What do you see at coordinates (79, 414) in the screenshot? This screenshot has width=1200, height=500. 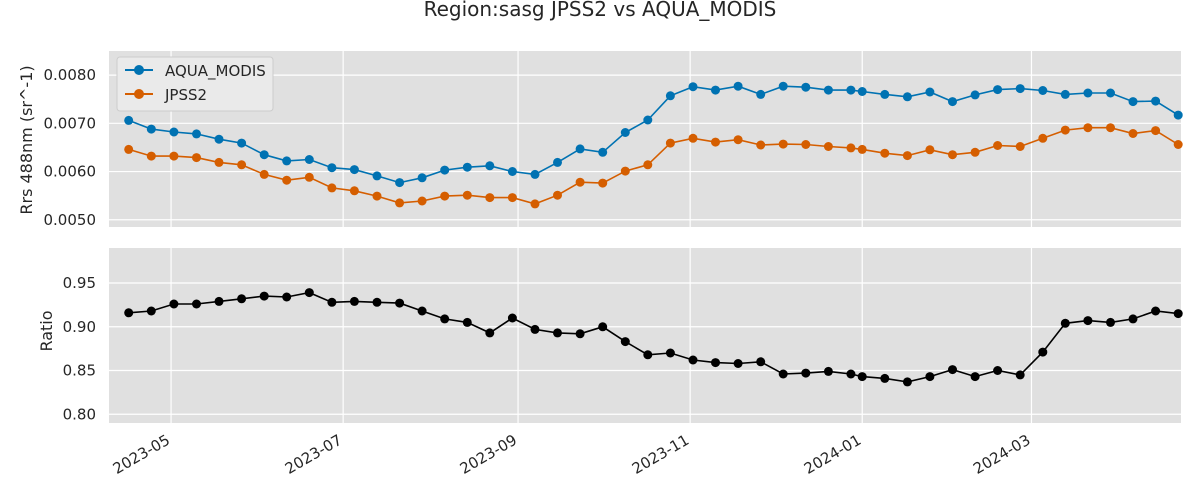 I see `bottom-y-tick-label: 0.80` at bounding box center [79, 414].